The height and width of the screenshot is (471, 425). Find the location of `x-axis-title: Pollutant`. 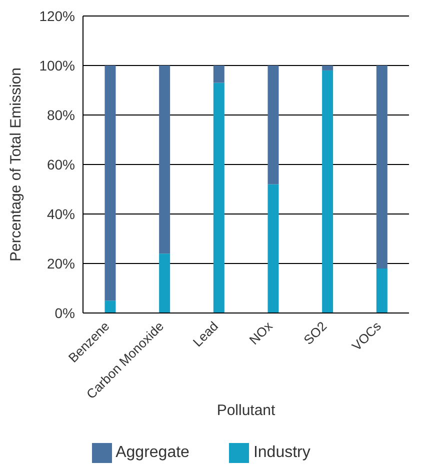

x-axis-title: Pollutant is located at coordinates (246, 410).